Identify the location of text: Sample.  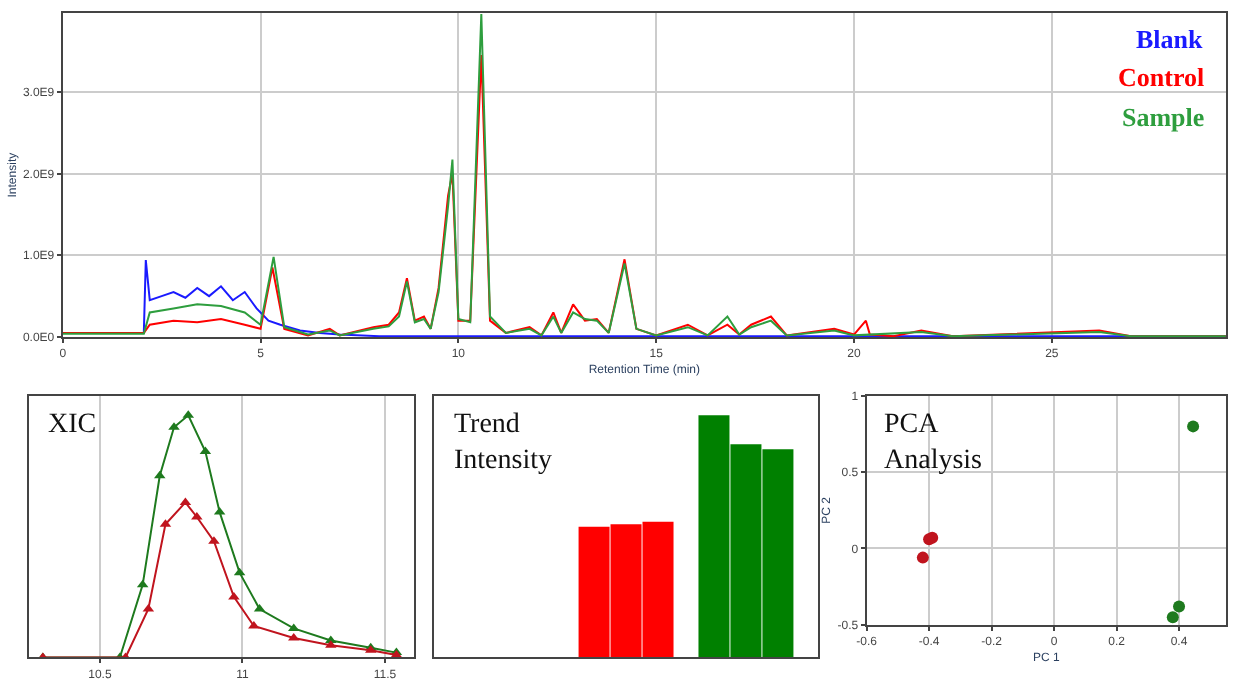
(1163, 117).